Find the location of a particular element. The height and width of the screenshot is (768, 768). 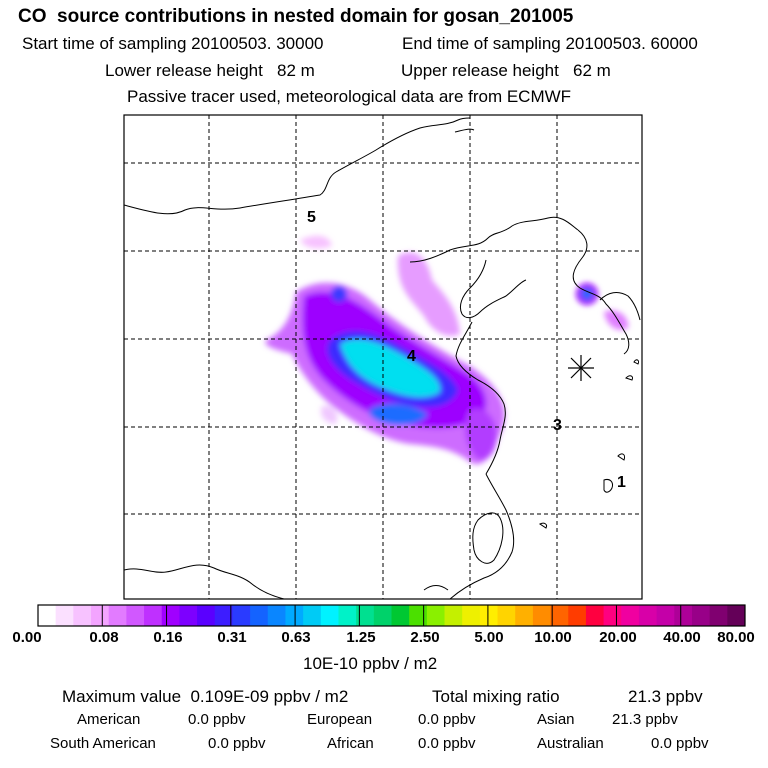

colorbar-frame is located at coordinates (391, 615).